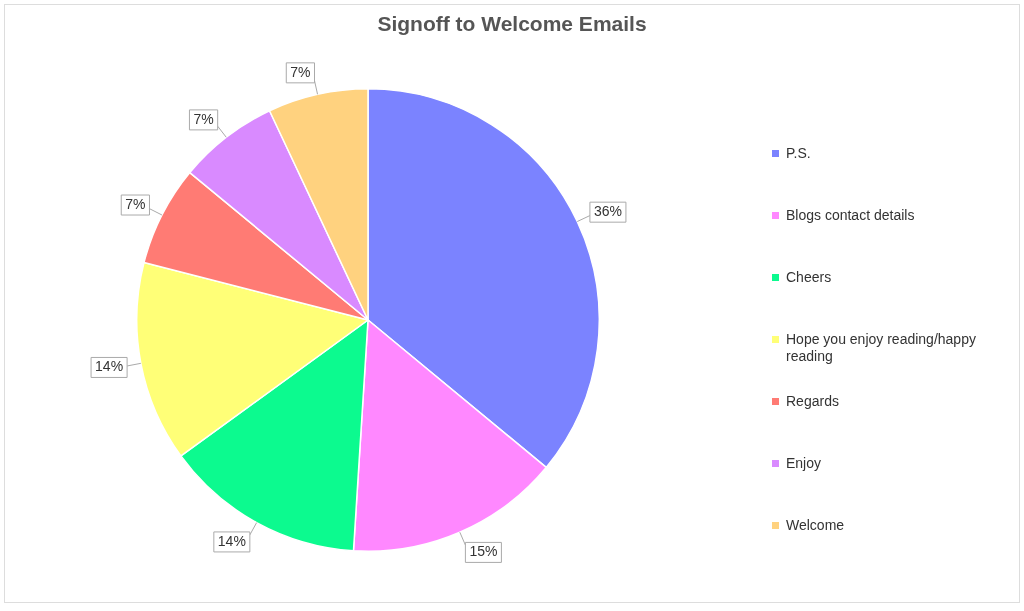 The width and height of the screenshot is (1024, 611). I want to click on legend-label: Enjoy, so click(804, 463).